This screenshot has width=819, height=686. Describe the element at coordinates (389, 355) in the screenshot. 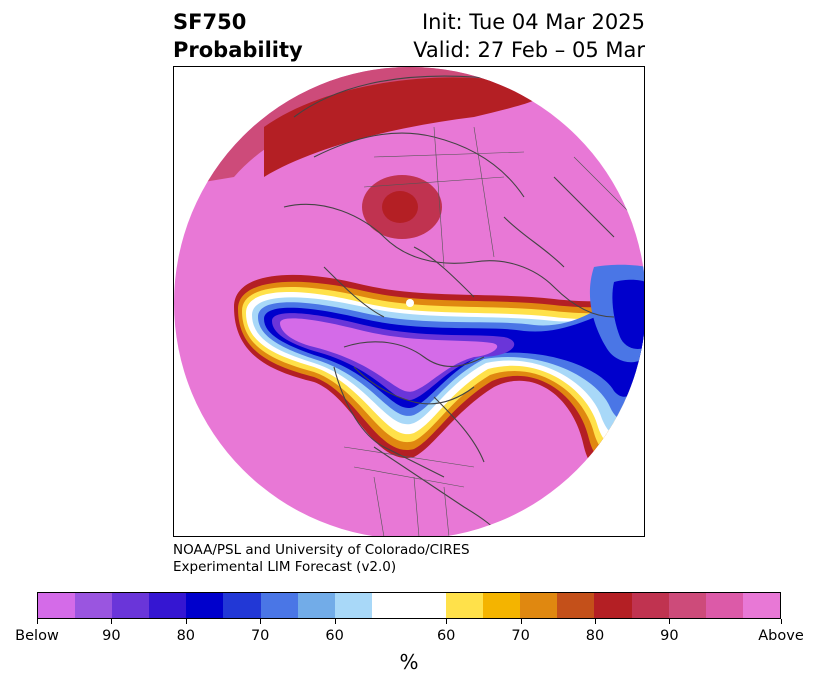

I see `below-core` at that location.